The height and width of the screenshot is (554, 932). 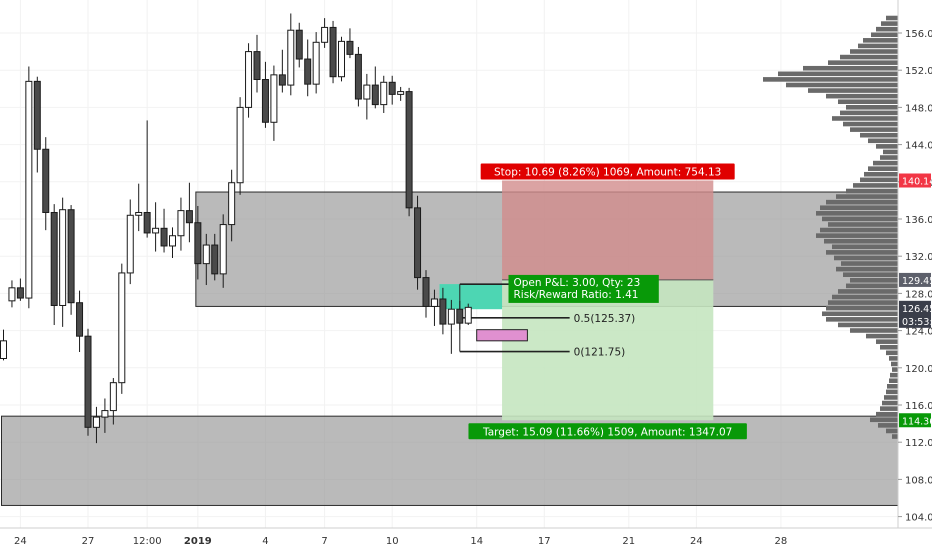 I want to click on x-tick-label: 10, so click(x=392, y=541).